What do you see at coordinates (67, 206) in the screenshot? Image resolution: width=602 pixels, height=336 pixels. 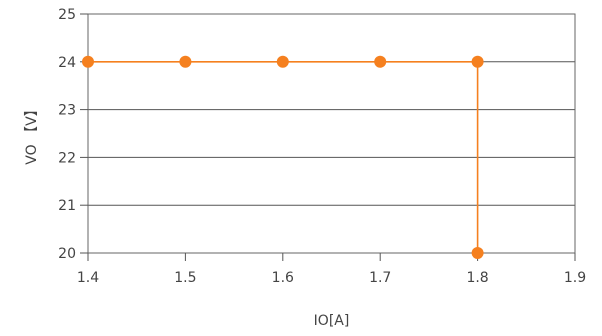 I see `y-tick-label: 21` at bounding box center [67, 206].